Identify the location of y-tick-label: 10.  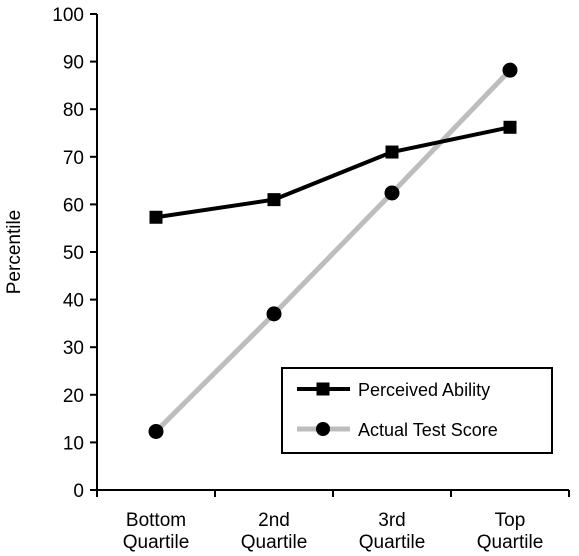
(73, 443).